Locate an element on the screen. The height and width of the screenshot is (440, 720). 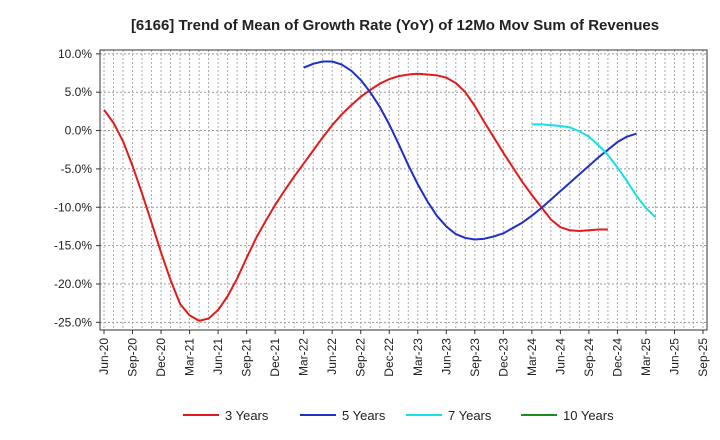
legend-label-7-years: 7 Years is located at coordinates (470, 415).